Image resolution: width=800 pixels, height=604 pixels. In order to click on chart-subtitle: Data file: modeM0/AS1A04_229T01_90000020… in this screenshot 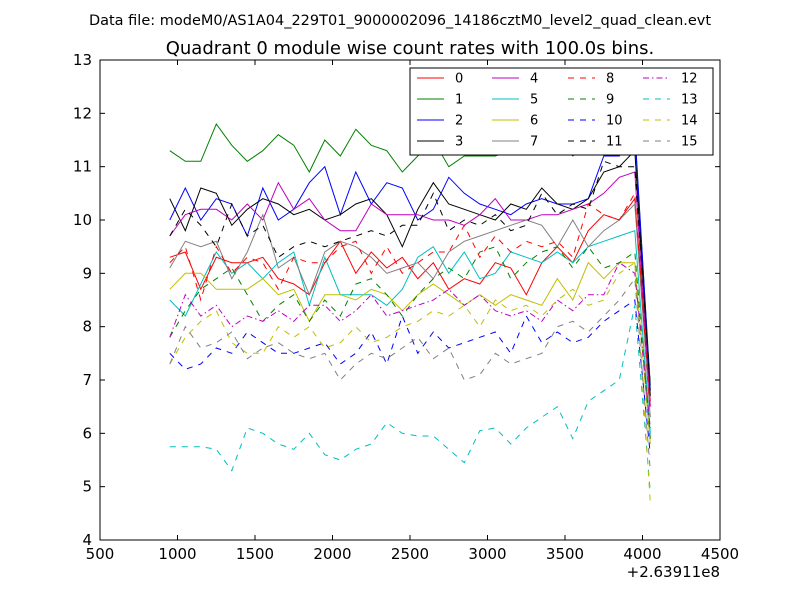, I will do `click(400, 21)`.